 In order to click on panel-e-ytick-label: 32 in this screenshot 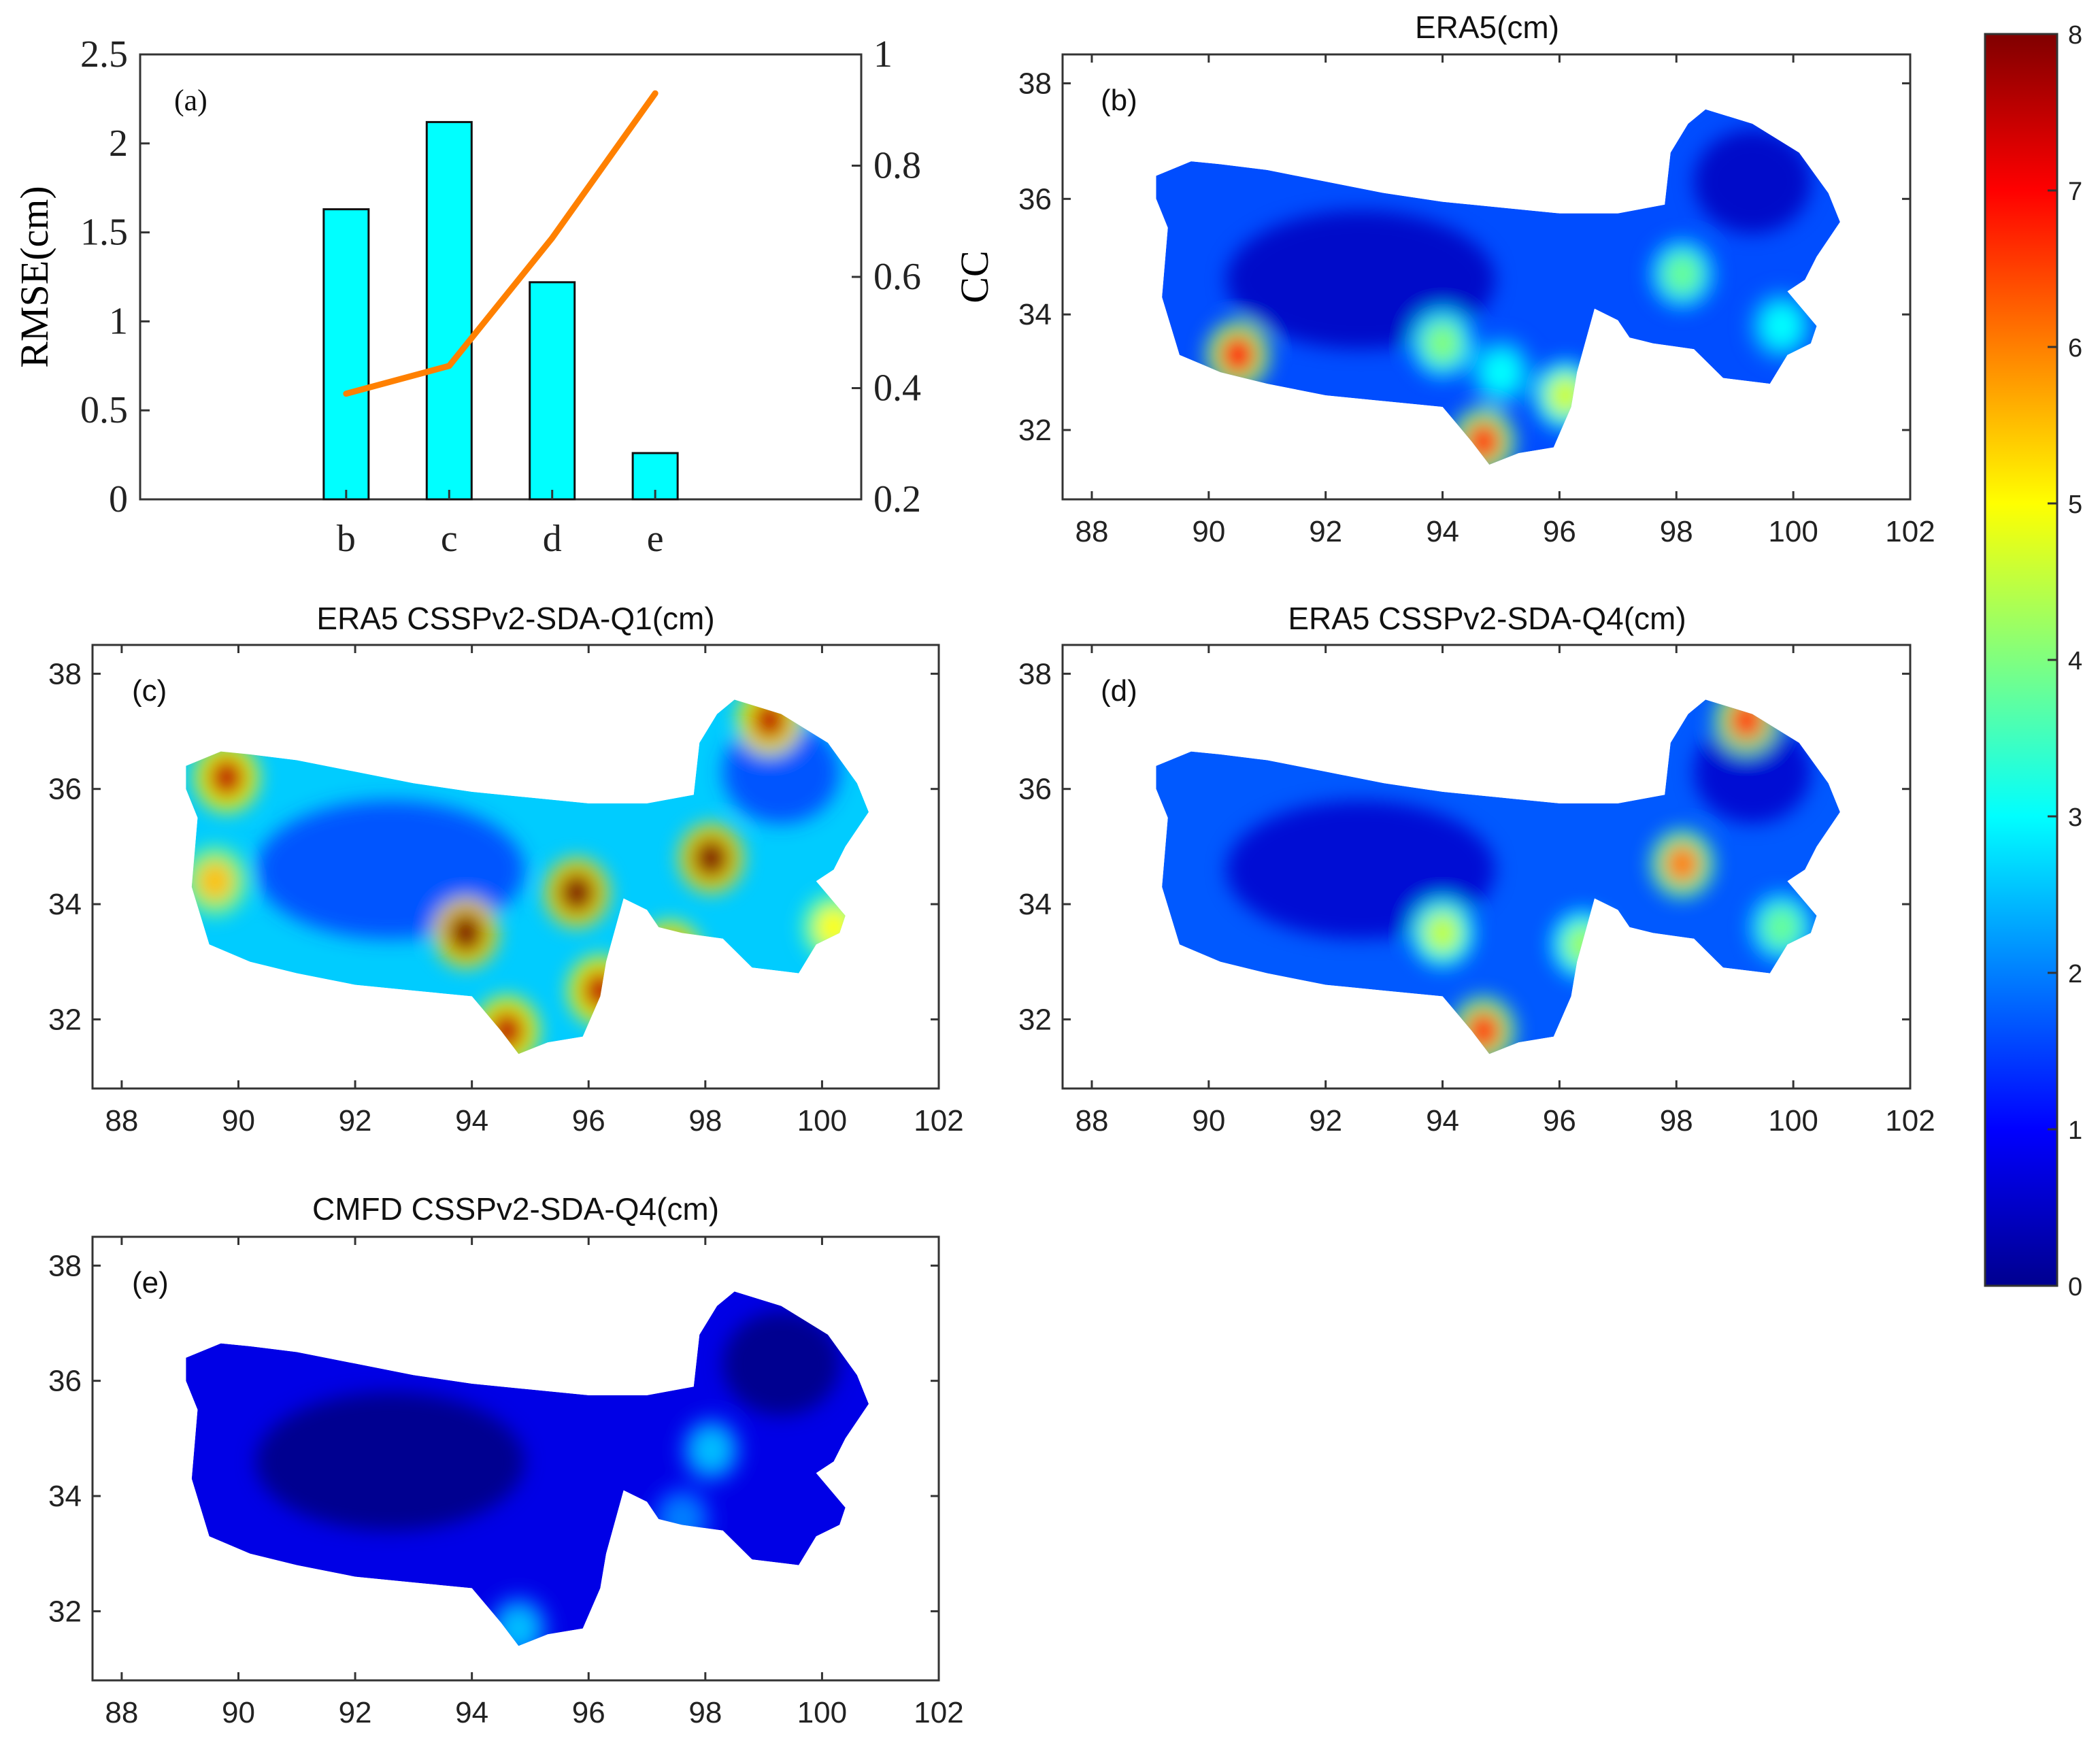, I will do `click(65, 1611)`.